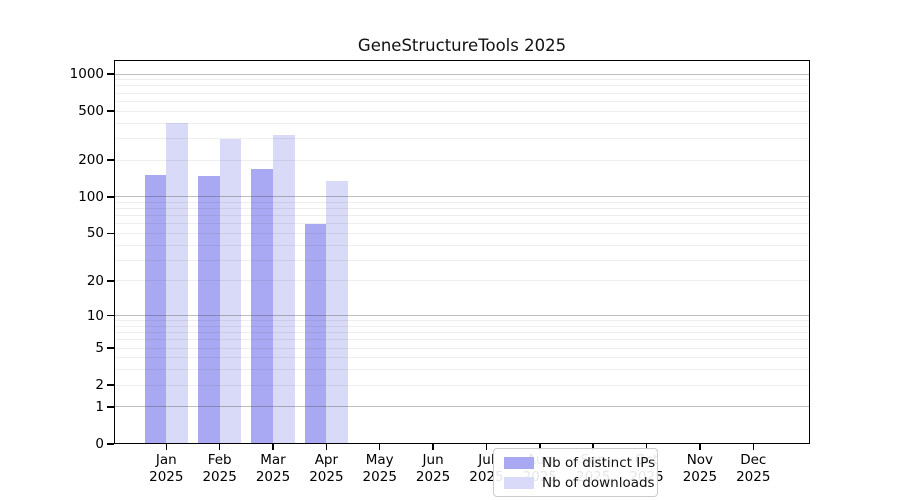 The width and height of the screenshot is (900, 500). Describe the element at coordinates (599, 462) in the screenshot. I see `legend-label-distinct-ips: Nb of distinct IPs` at that location.